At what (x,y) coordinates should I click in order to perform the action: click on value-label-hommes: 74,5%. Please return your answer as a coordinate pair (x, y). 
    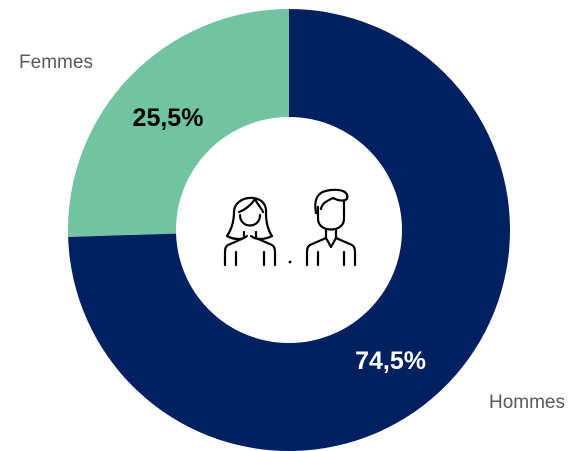
    Looking at the image, I should click on (390, 361).